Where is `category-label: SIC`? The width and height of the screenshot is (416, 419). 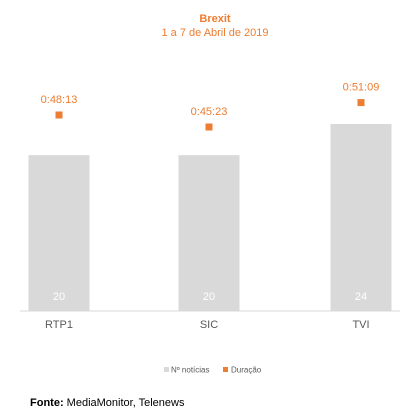 category-label: SIC is located at coordinates (209, 325).